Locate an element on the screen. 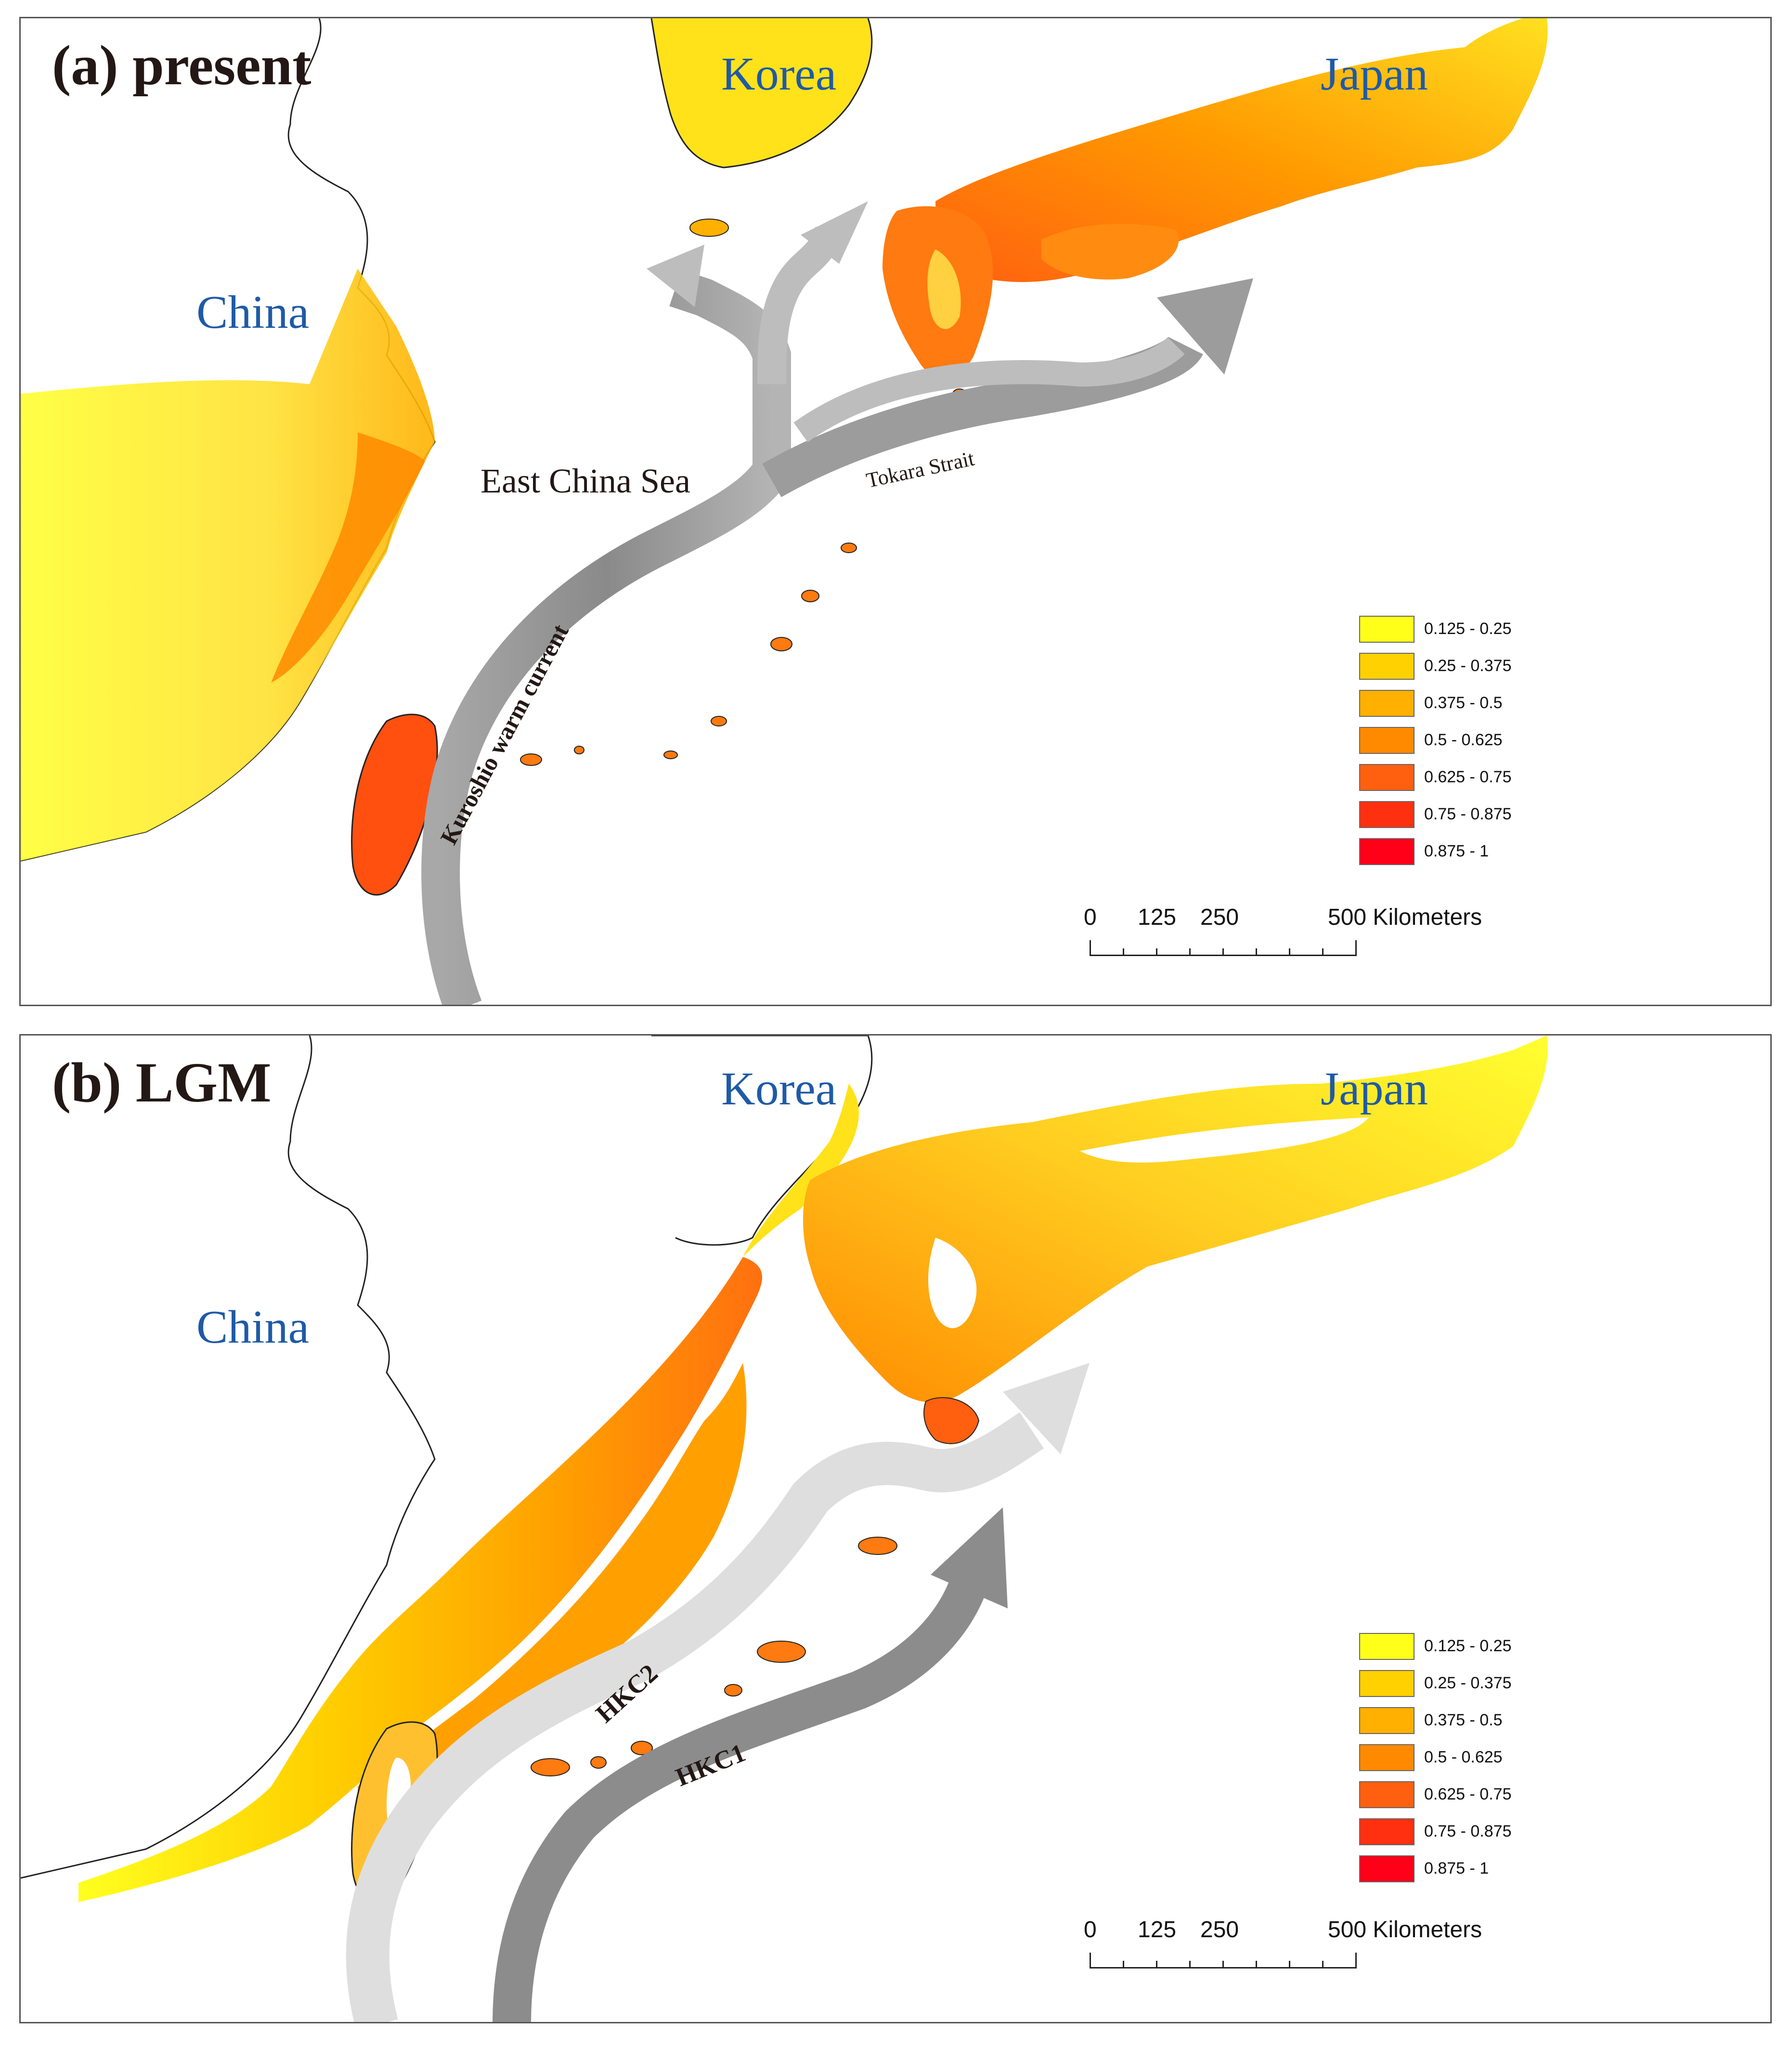 This screenshot has width=1791, height=2072. korea-coast-habitat is located at coordinates (801, 1170).